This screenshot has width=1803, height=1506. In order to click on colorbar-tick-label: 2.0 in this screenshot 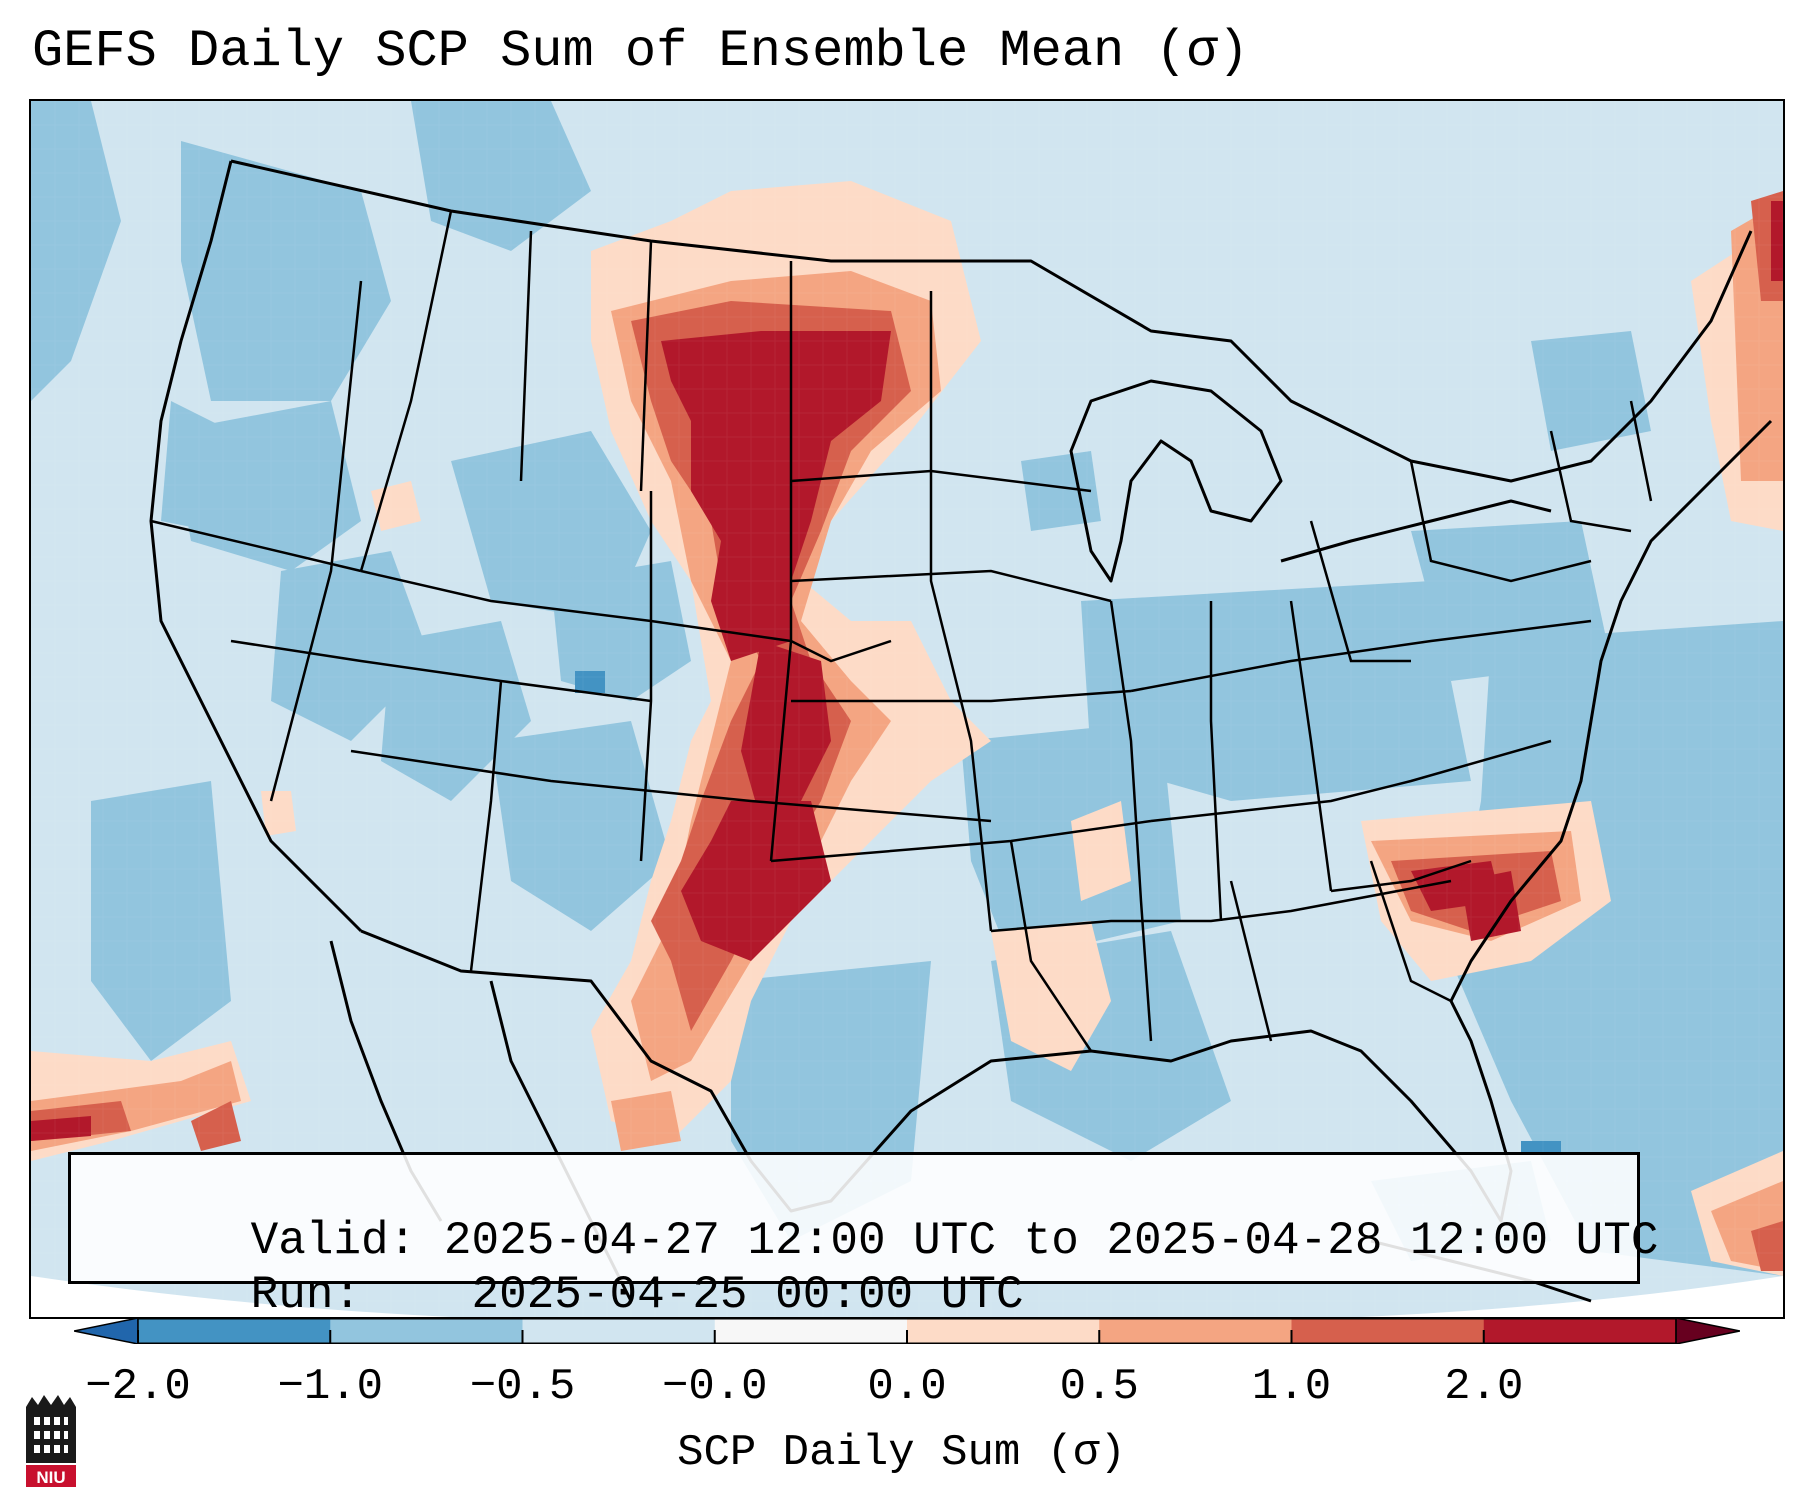, I will do `click(1484, 1387)`.